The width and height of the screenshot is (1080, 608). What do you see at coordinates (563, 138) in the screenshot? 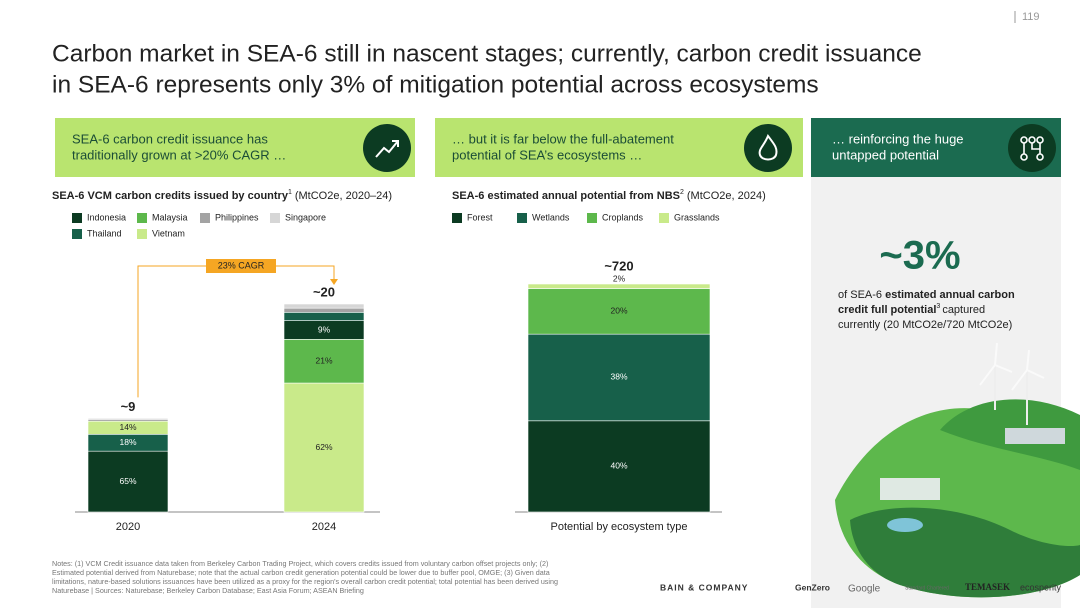
I see `callout-text: … but it is far below the full-abatement` at bounding box center [563, 138].